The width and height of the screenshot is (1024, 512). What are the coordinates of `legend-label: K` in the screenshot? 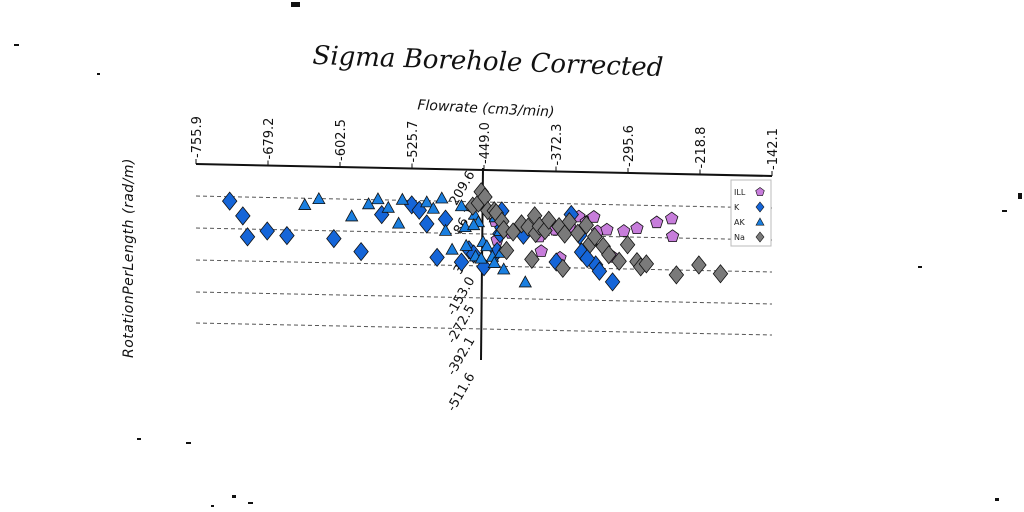 It's located at (737, 207).